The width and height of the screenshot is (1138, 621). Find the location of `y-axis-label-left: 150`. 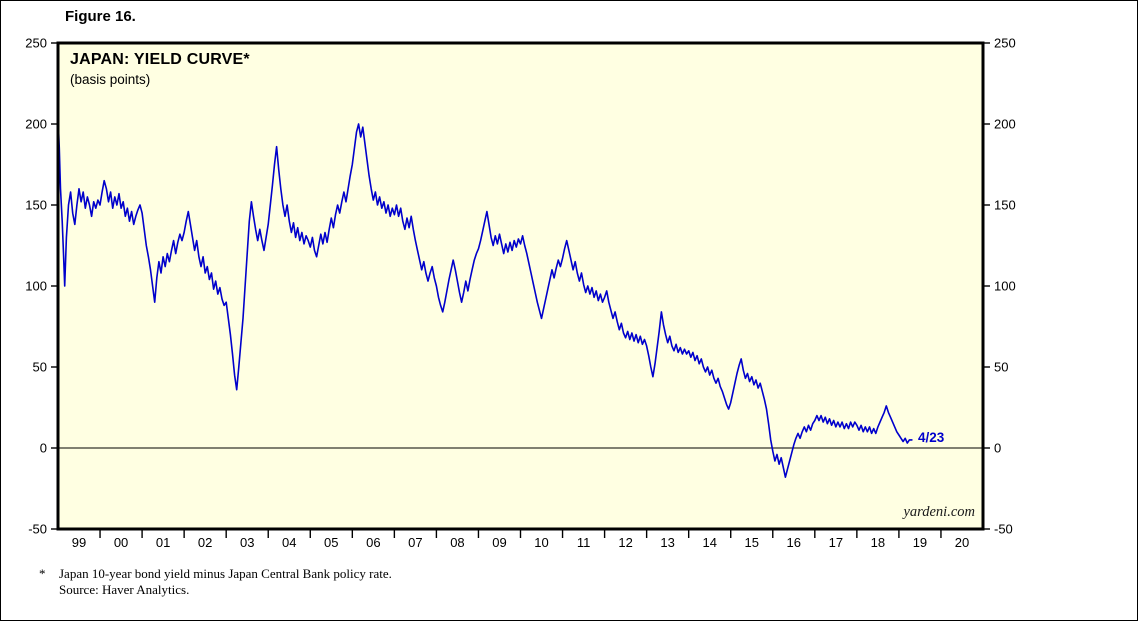

y-axis-label-left: 150 is located at coordinates (36, 205).